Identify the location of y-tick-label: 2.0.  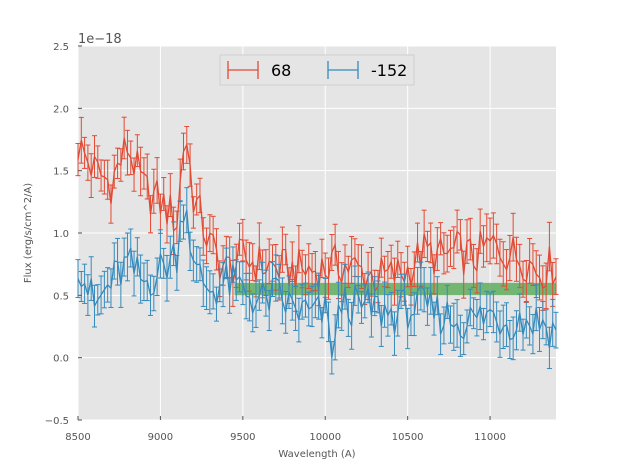
(61, 109).